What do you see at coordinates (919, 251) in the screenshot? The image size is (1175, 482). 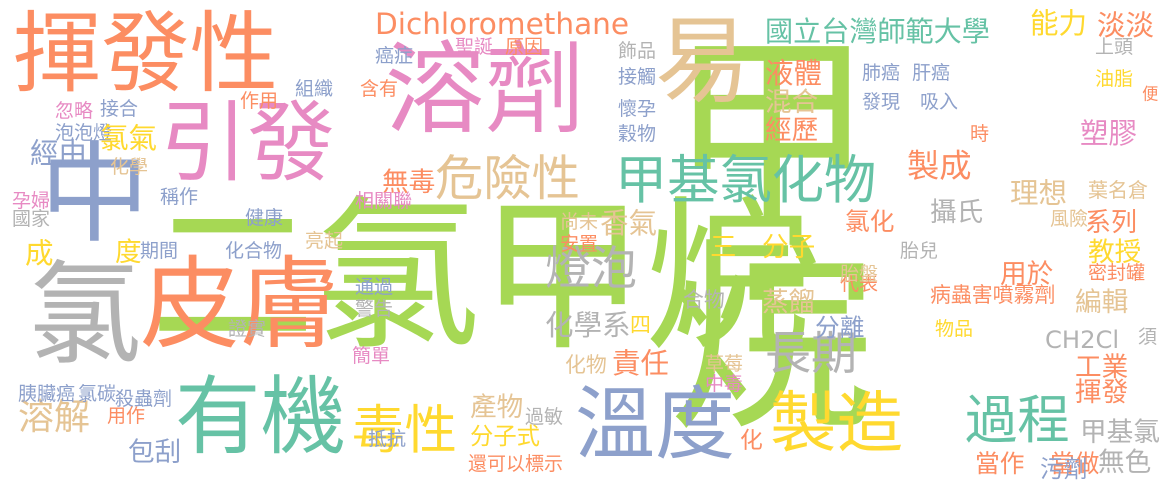 I see `cloud-word: 胎兒` at bounding box center [919, 251].